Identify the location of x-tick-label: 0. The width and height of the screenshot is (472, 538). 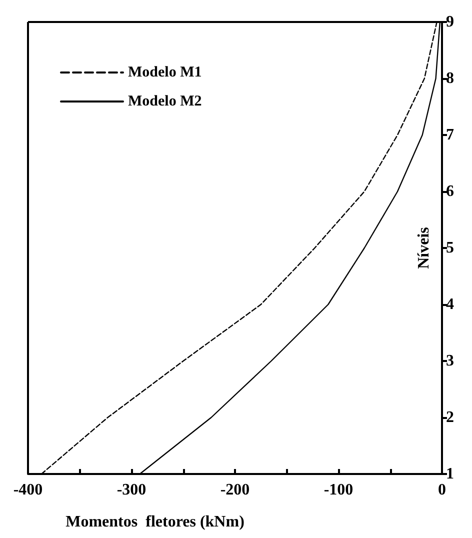
(442, 490).